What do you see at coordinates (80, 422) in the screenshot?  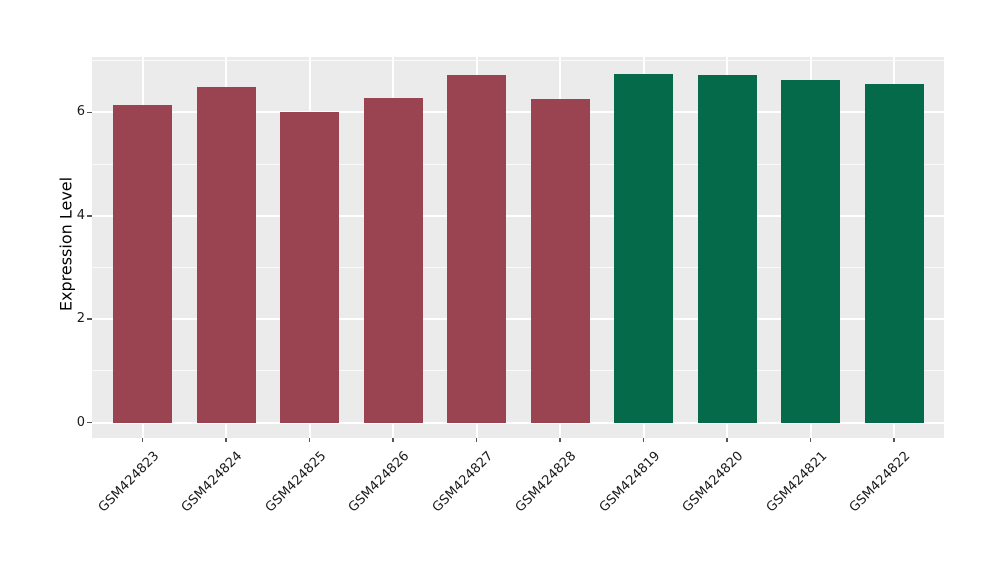 I see `y-tick-label: 0` at bounding box center [80, 422].